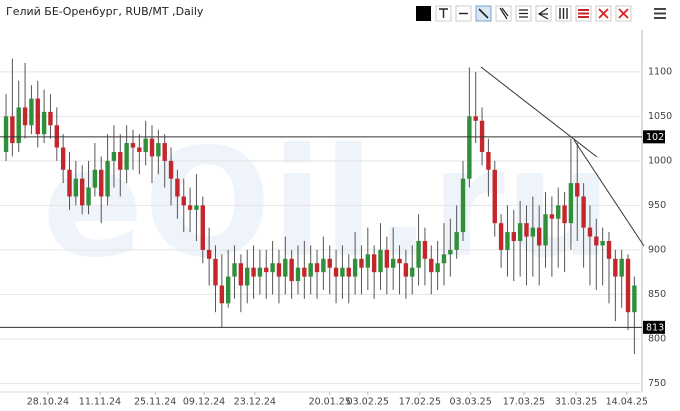  I want to click on level-label: 813, so click(655, 327).